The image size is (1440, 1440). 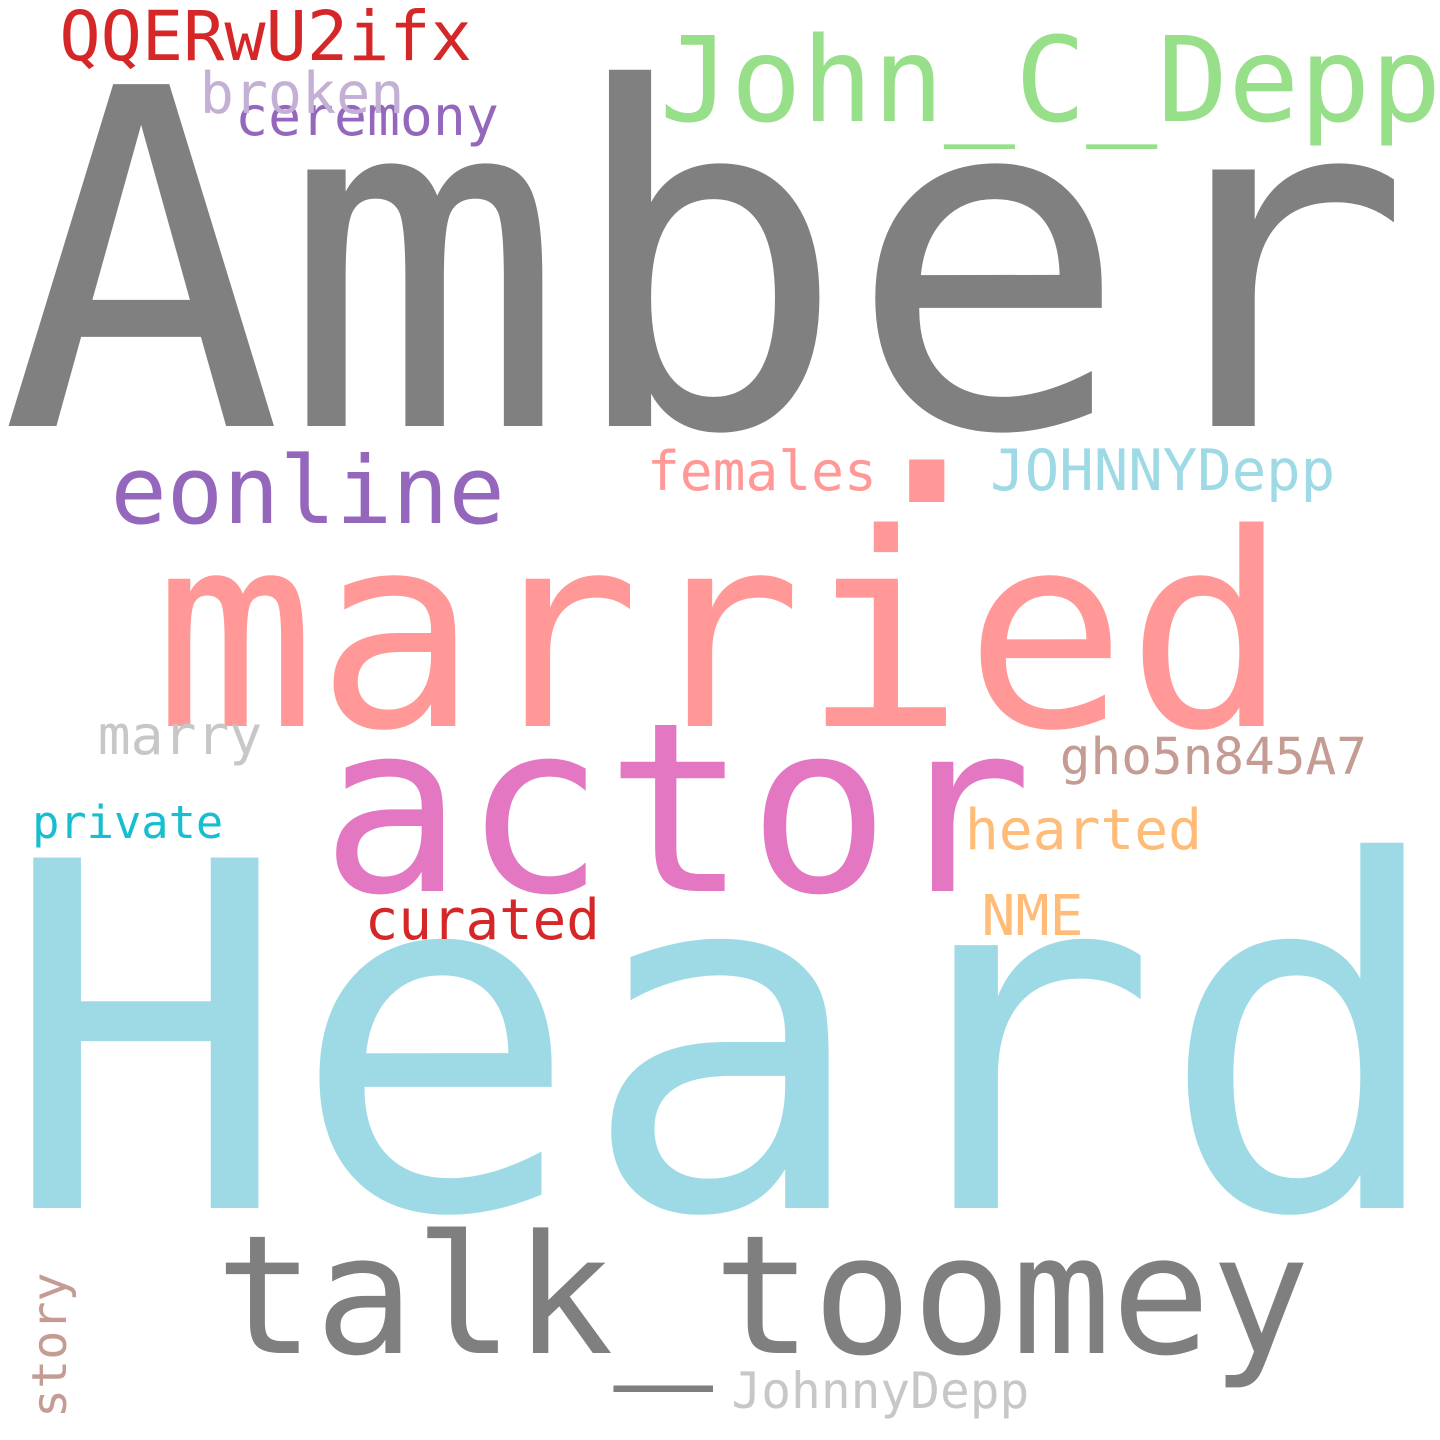 What do you see at coordinates (302, 94) in the screenshot?
I see `word-broken: broken` at bounding box center [302, 94].